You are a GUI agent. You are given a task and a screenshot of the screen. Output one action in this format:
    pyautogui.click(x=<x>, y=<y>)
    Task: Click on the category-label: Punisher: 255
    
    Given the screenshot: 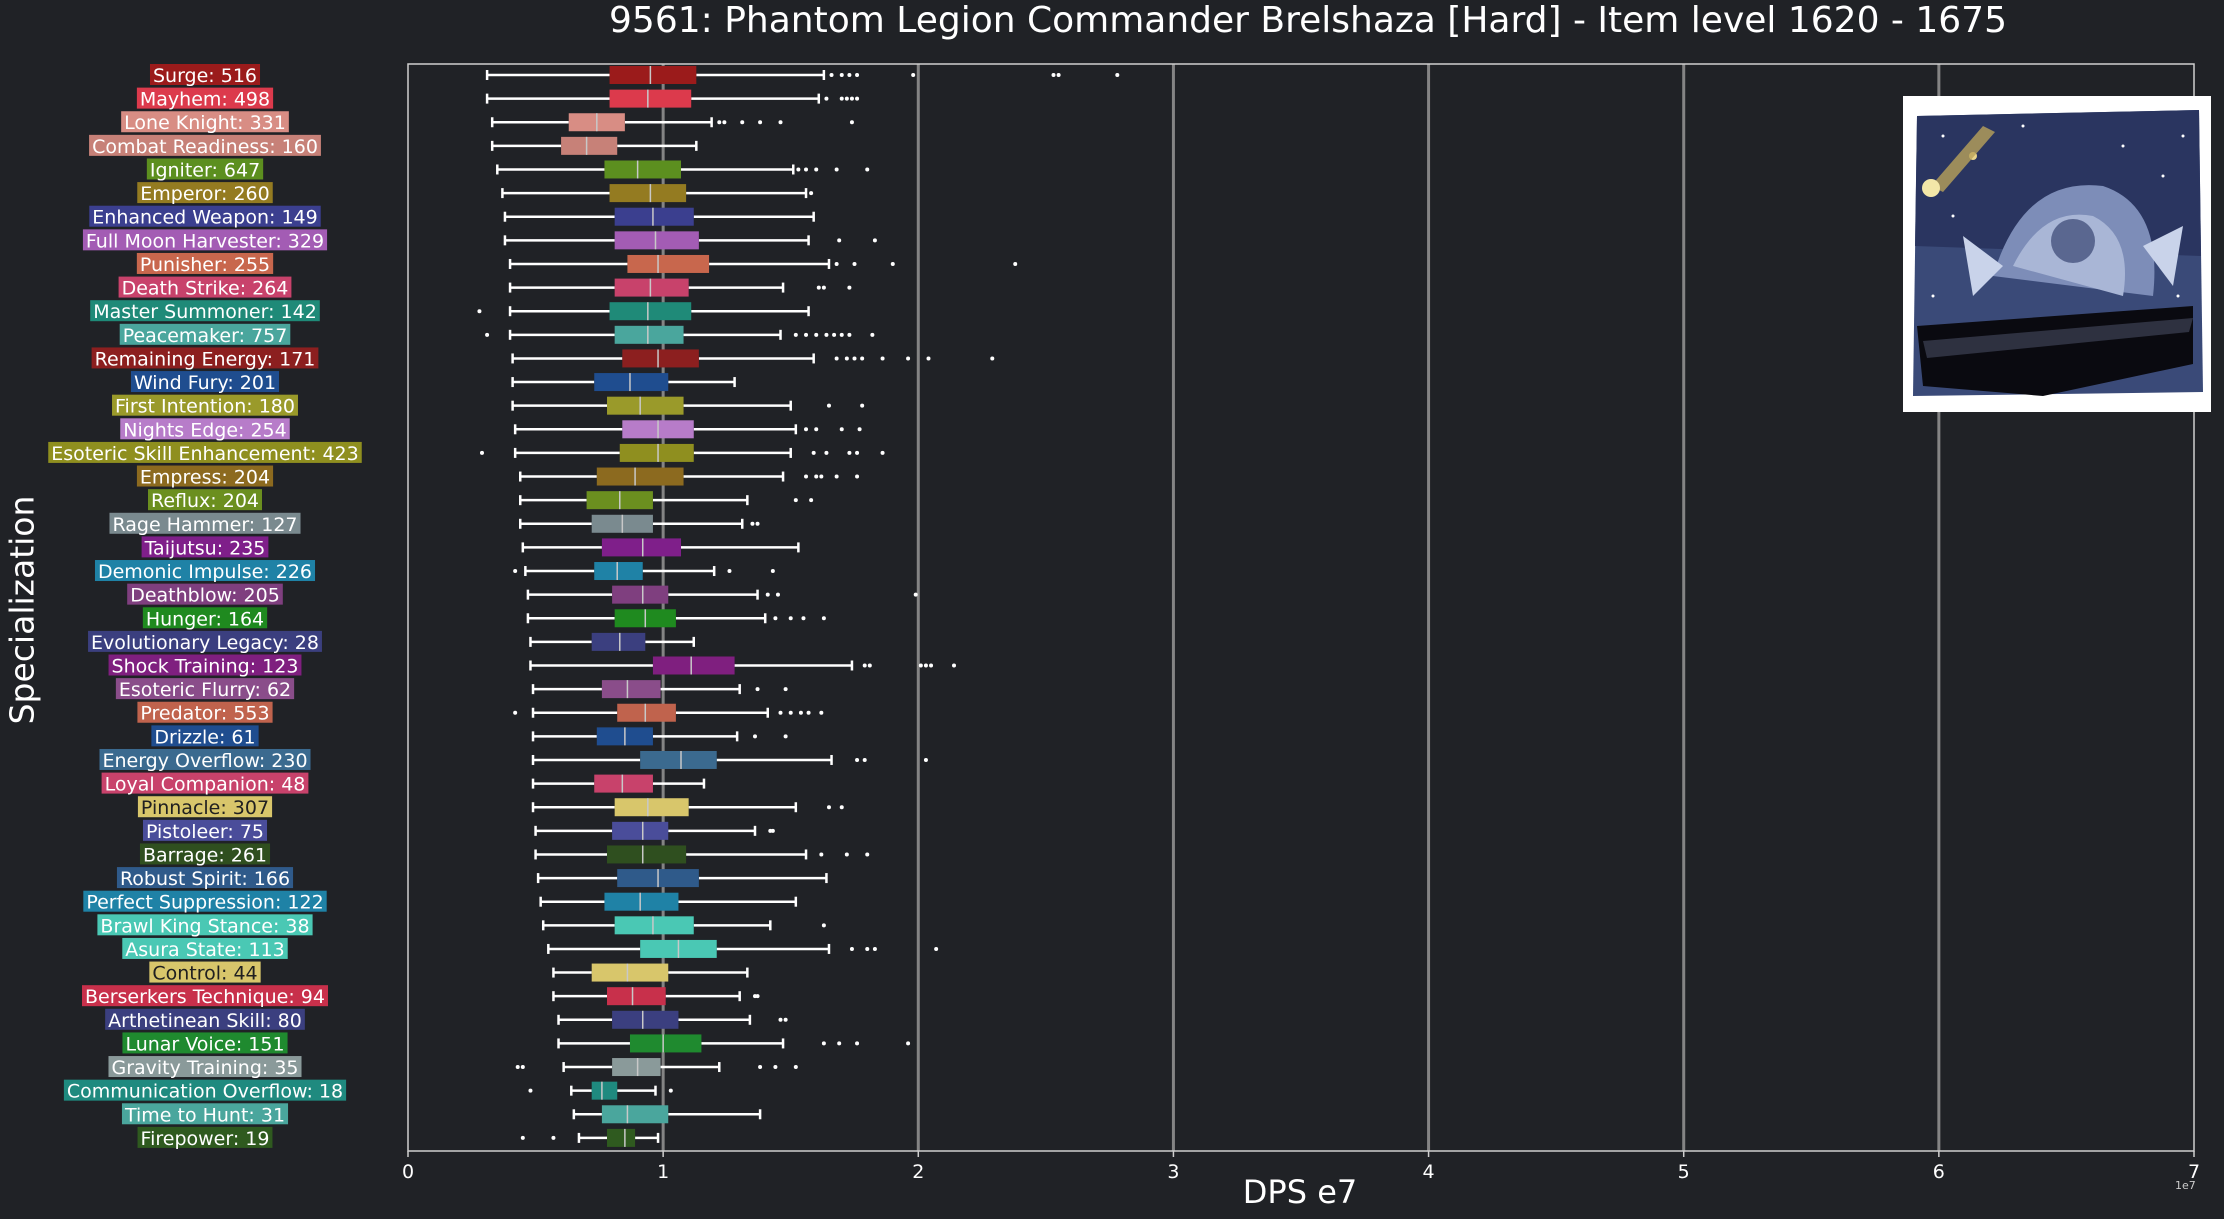 What is the action you would take?
    pyautogui.click(x=205, y=264)
    